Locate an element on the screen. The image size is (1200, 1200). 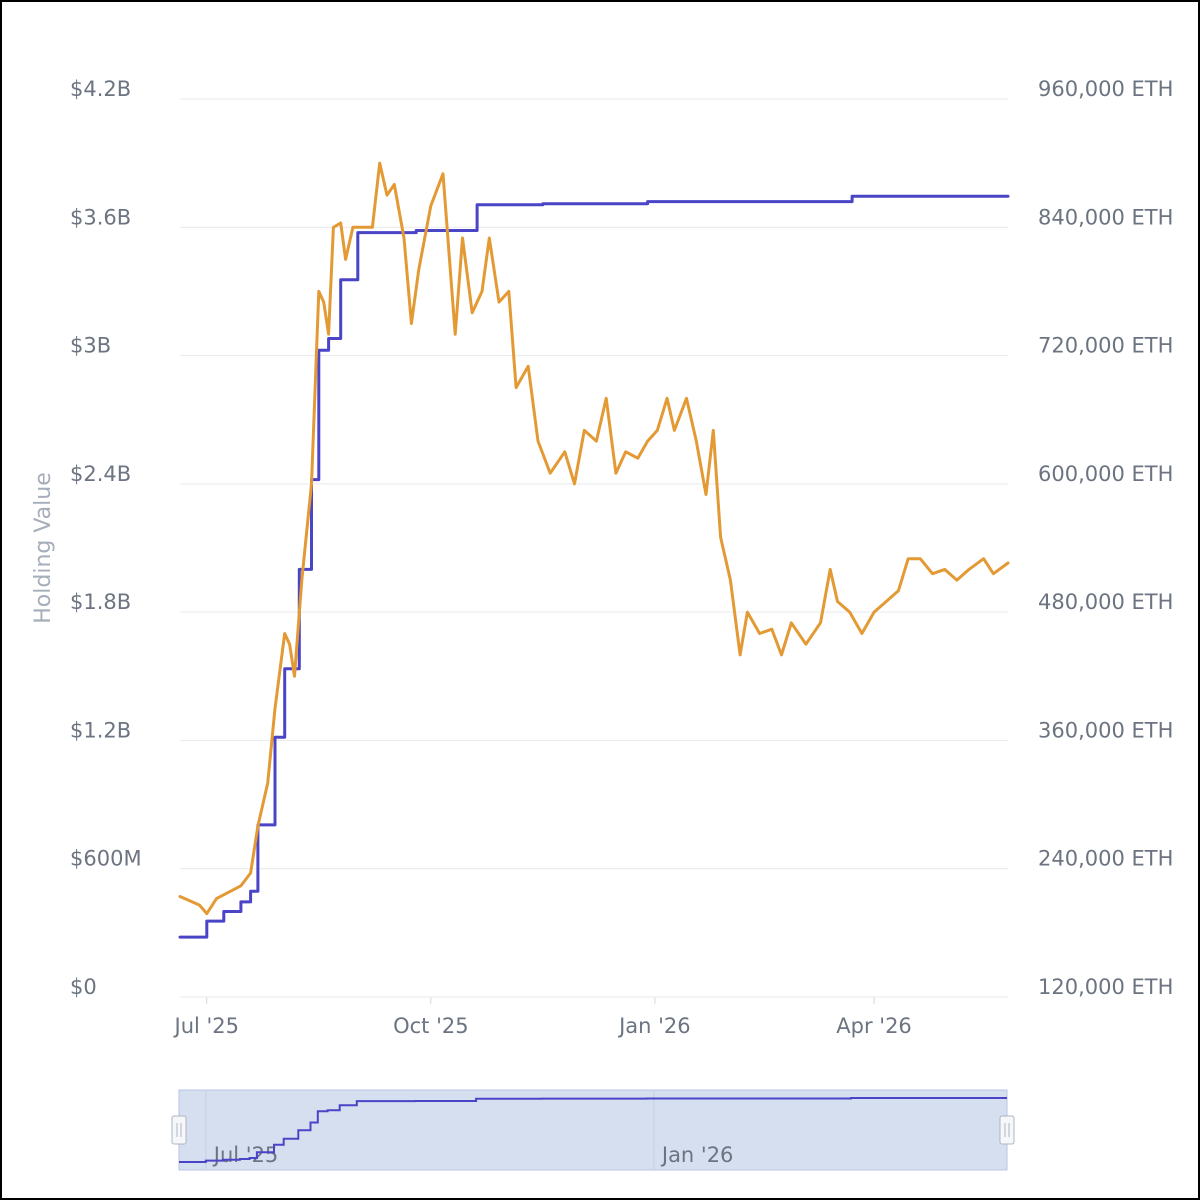
y-tick-label-left: $600M is located at coordinates (106, 859).